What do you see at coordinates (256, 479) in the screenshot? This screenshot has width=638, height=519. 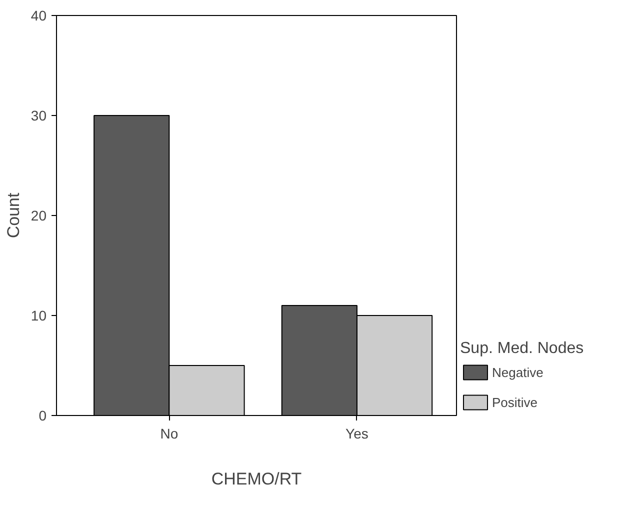 I see `x-axis-title: CHEMO/RT` at bounding box center [256, 479].